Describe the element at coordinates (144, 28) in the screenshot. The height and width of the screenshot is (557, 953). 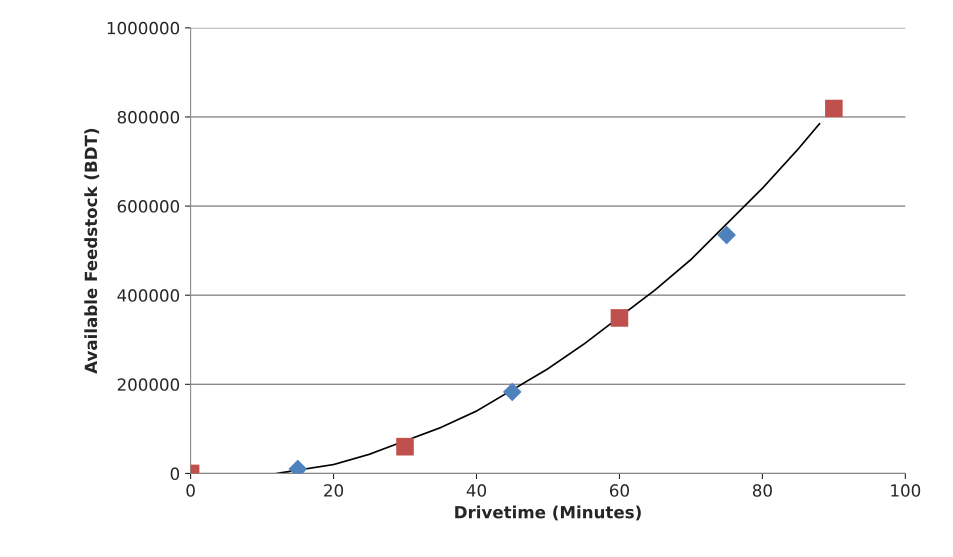
I see `y-tick-label: 1000000` at that location.